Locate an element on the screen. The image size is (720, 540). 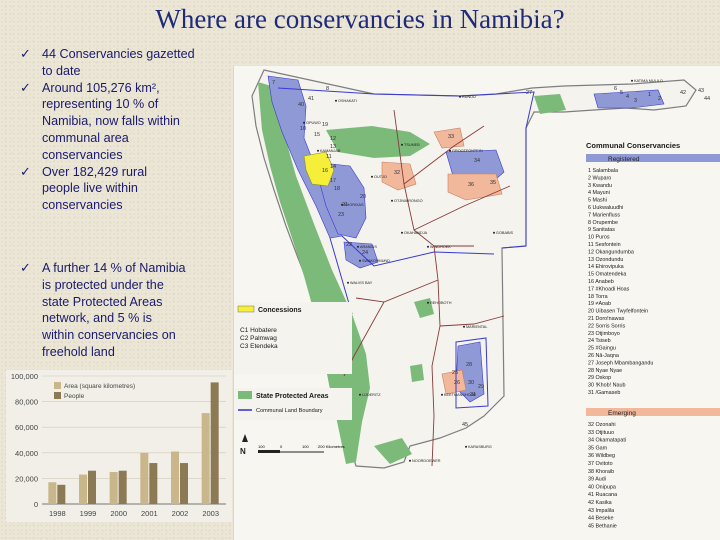
registered-item: 20 Uibasen Twyfelfontein is located at coordinates (618, 312).